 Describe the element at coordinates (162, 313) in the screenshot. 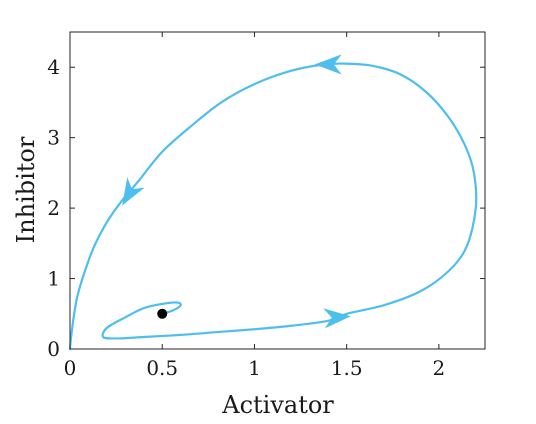

I see `fixed-point-marker` at that location.